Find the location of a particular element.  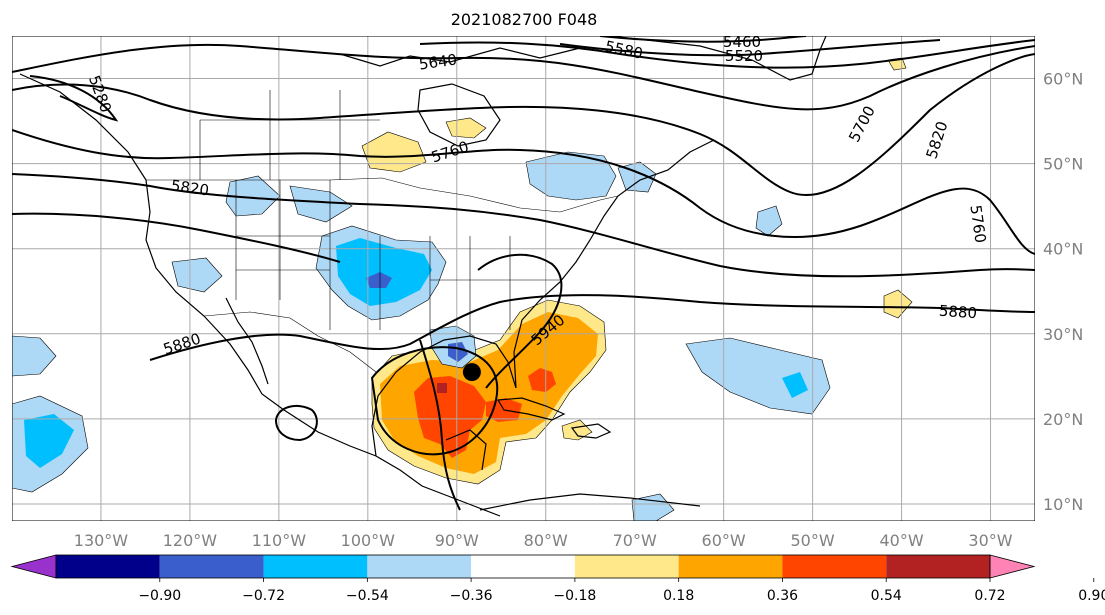

hispaniola-coastline is located at coordinates (591, 431).